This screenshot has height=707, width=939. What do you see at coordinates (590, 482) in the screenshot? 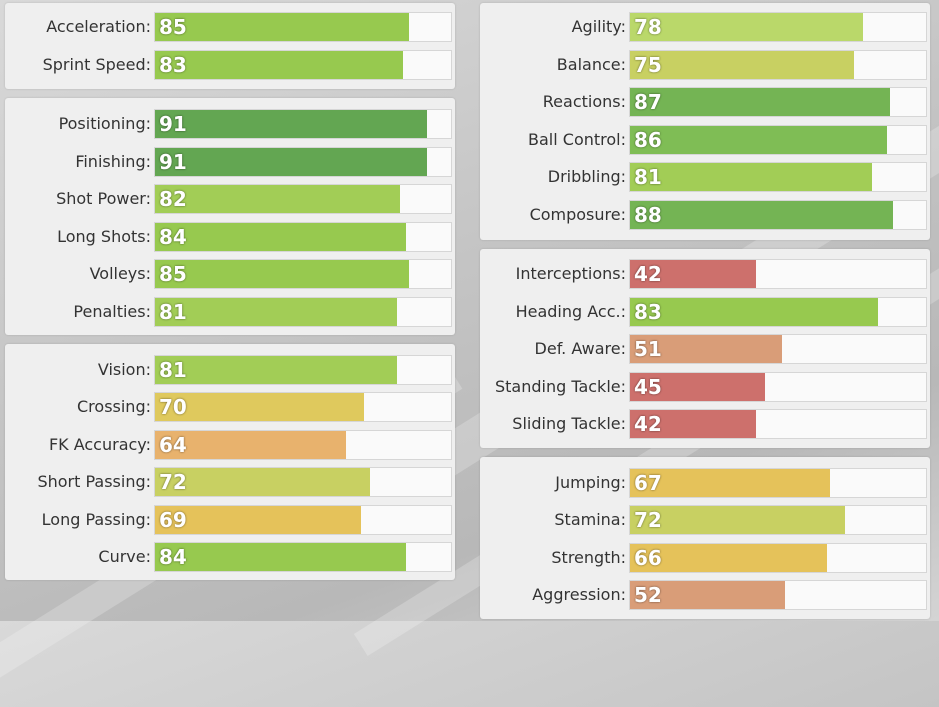
I see `stat-label: Jumping:` at bounding box center [590, 482].